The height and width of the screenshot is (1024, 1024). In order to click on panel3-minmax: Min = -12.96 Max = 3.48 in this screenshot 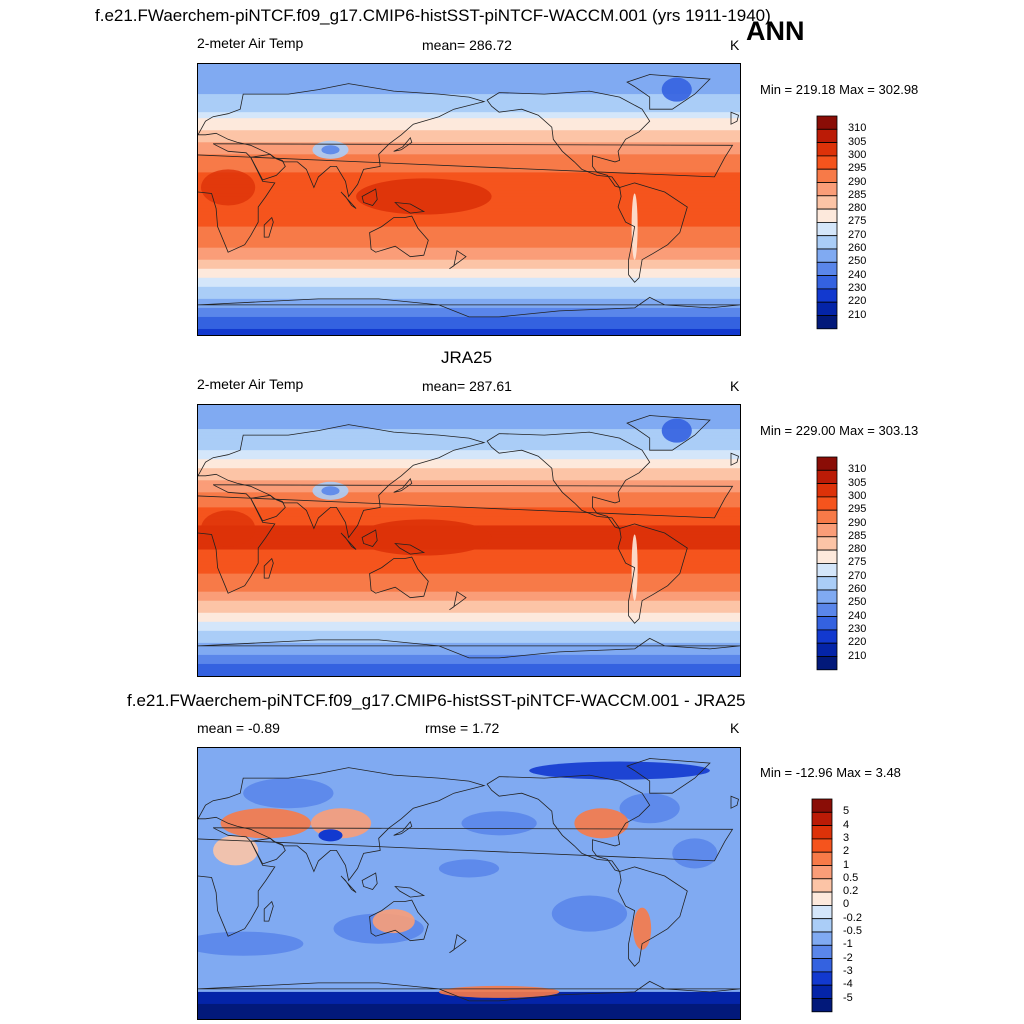, I will do `click(830, 772)`.